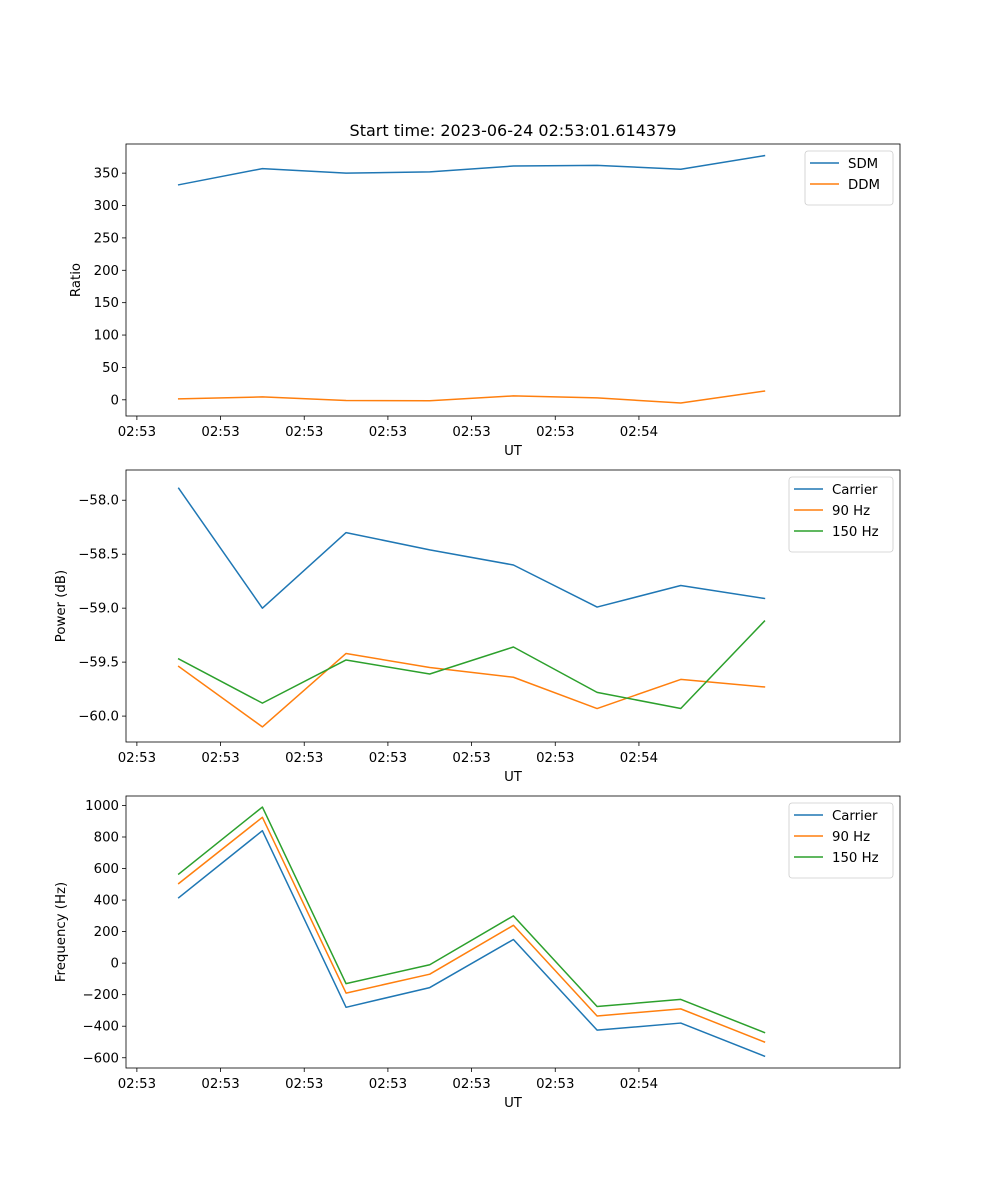  I want to click on y-tick-label: −59.5, so click(98, 663).